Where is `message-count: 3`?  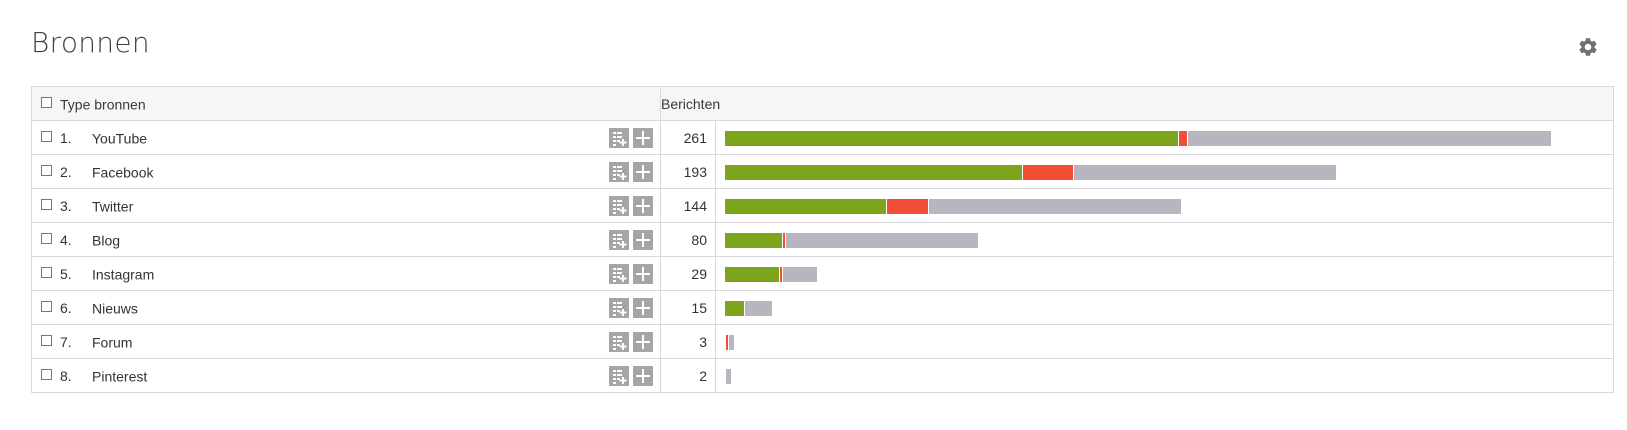 message-count: 3 is located at coordinates (688, 341).